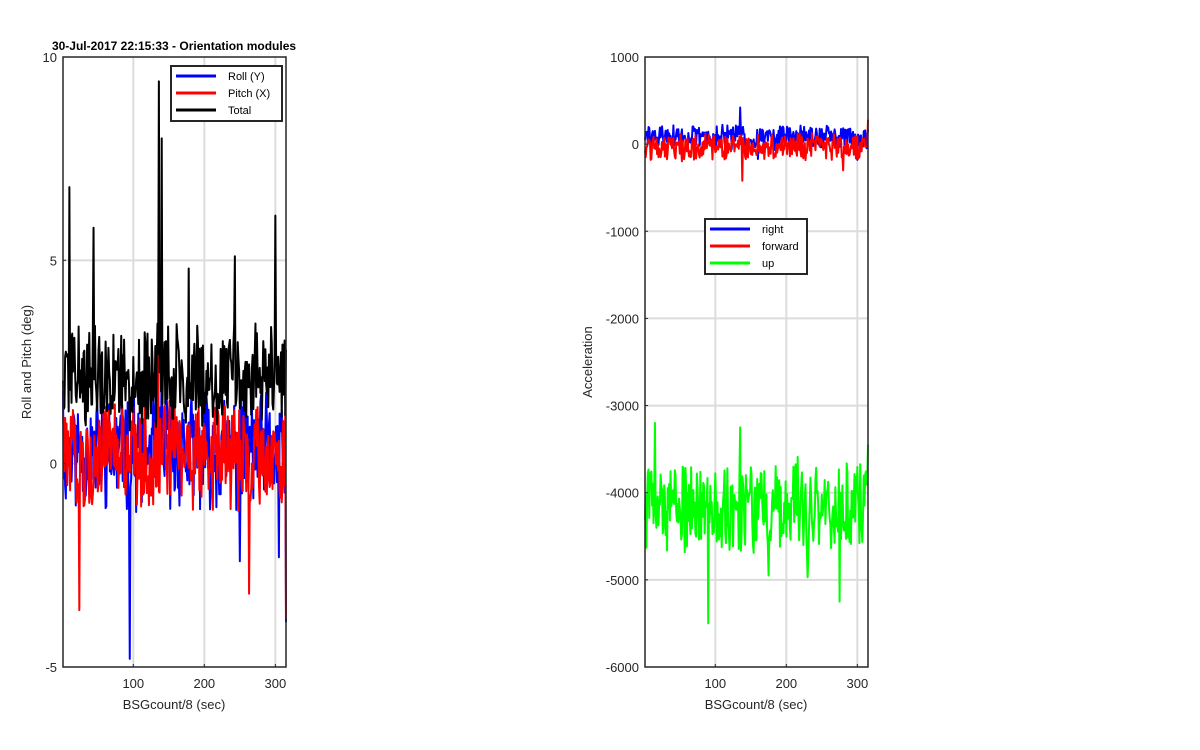  What do you see at coordinates (622, 580) in the screenshot?
I see `y-tick-label: -5000` at bounding box center [622, 580].